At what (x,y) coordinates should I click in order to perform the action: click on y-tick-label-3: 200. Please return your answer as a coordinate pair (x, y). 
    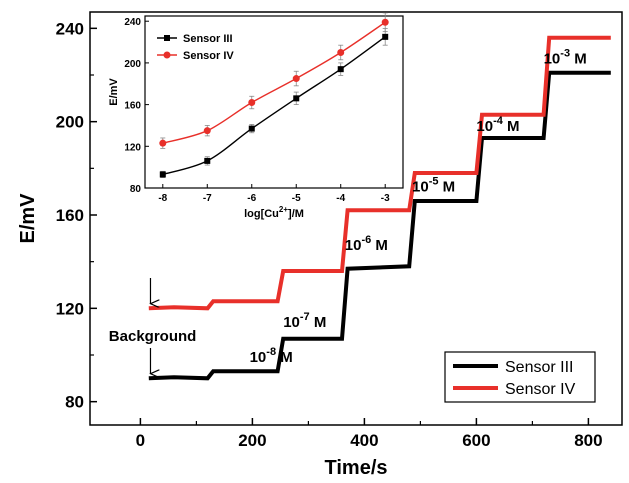
    Looking at the image, I should click on (70, 122).